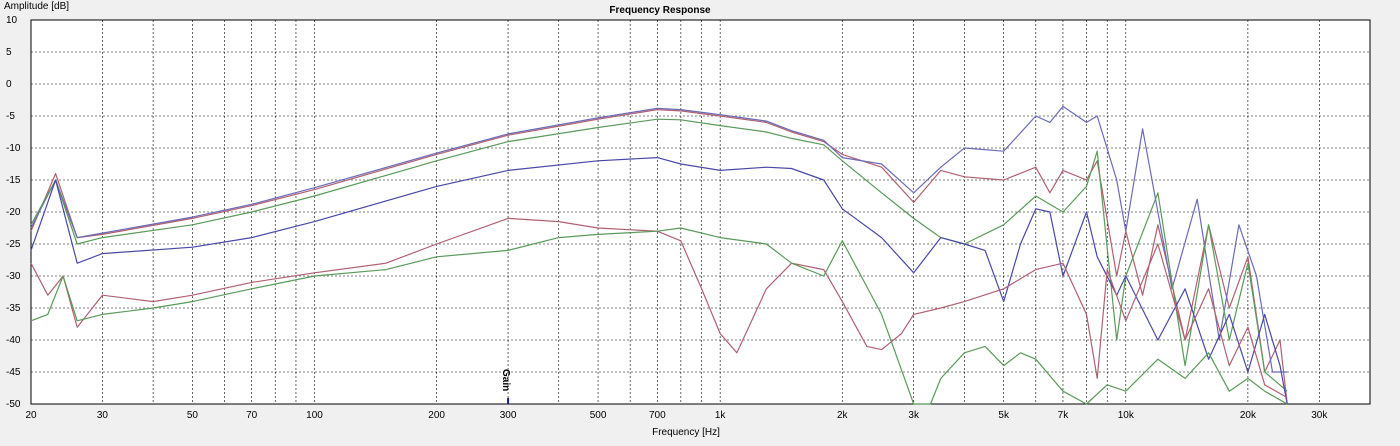 The height and width of the screenshot is (446, 1400). Describe the element at coordinates (1248, 415) in the screenshot. I see `x-tick-label: 20k` at that location.